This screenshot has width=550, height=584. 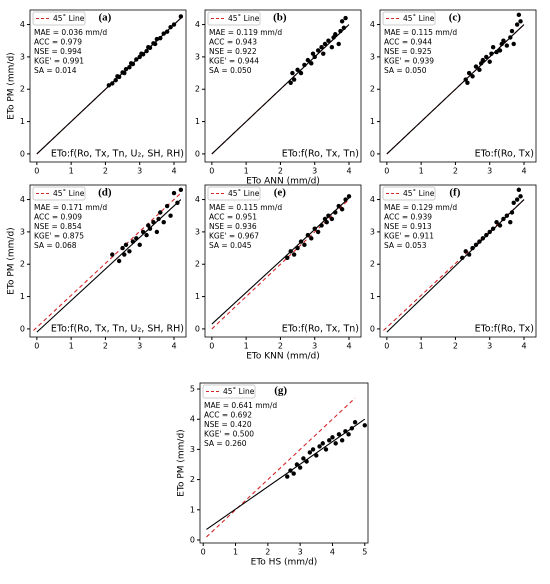 What do you see at coordinates (408, 226) in the screenshot?
I see `stat-text: NSE = 0.913` at bounding box center [408, 226].